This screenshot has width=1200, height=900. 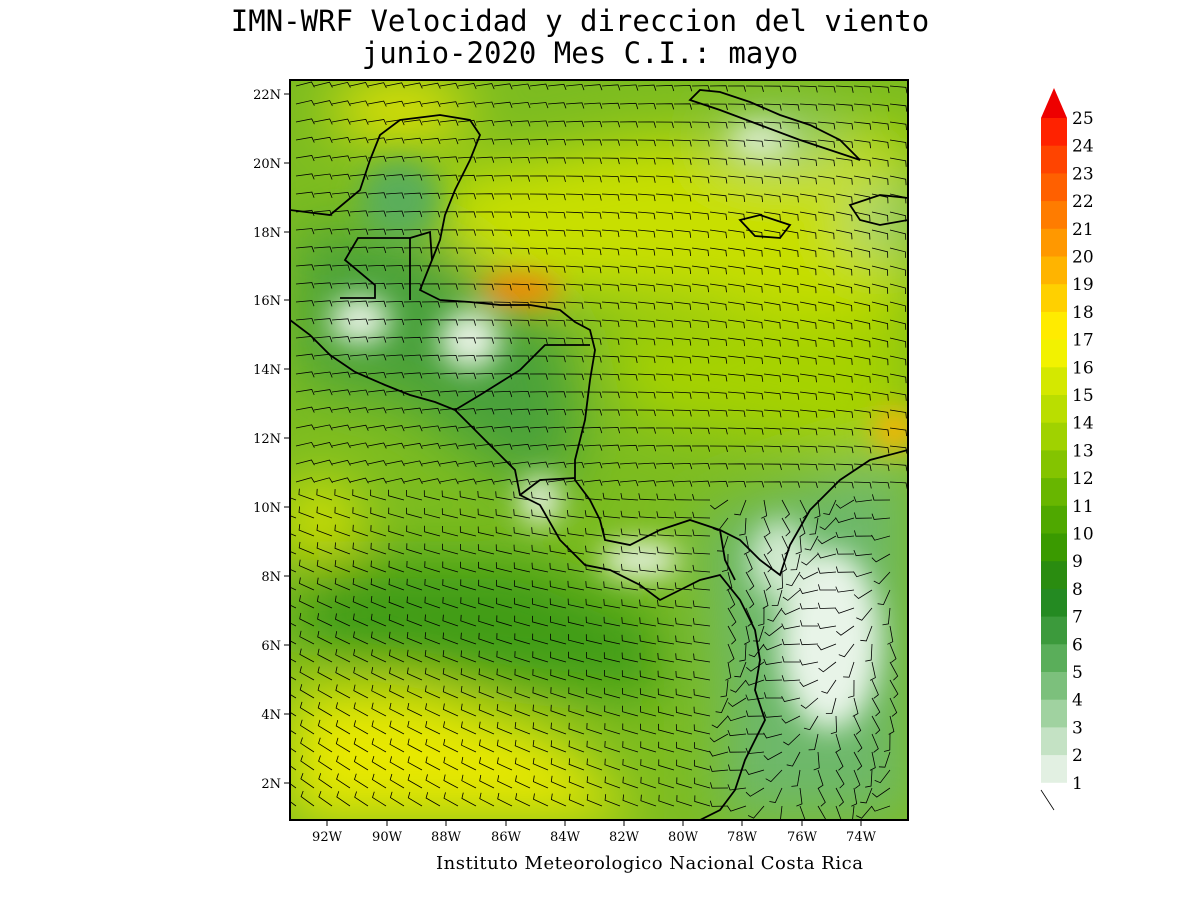 I want to click on colorbar-label: 24, so click(x=1083, y=147).